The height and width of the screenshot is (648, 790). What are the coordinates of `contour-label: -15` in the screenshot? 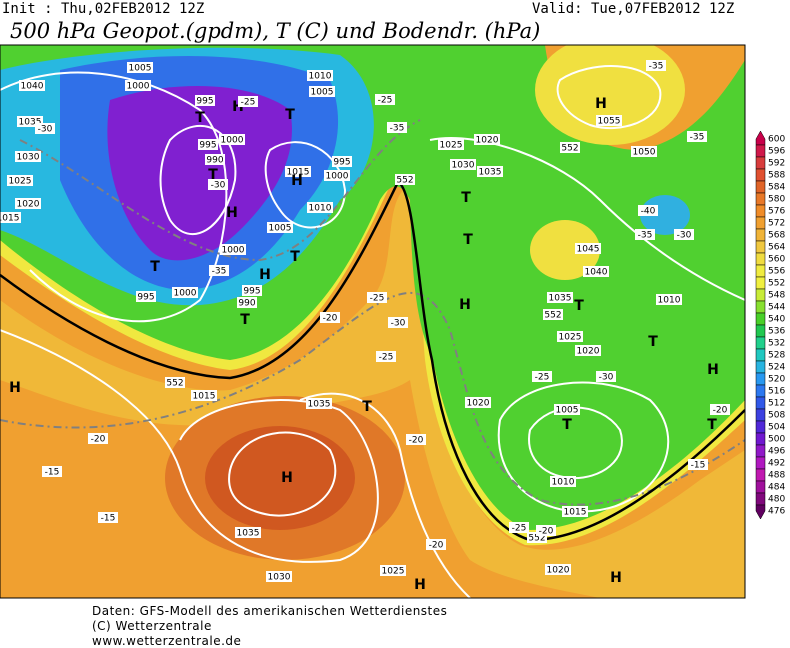 It's located at (108, 519).